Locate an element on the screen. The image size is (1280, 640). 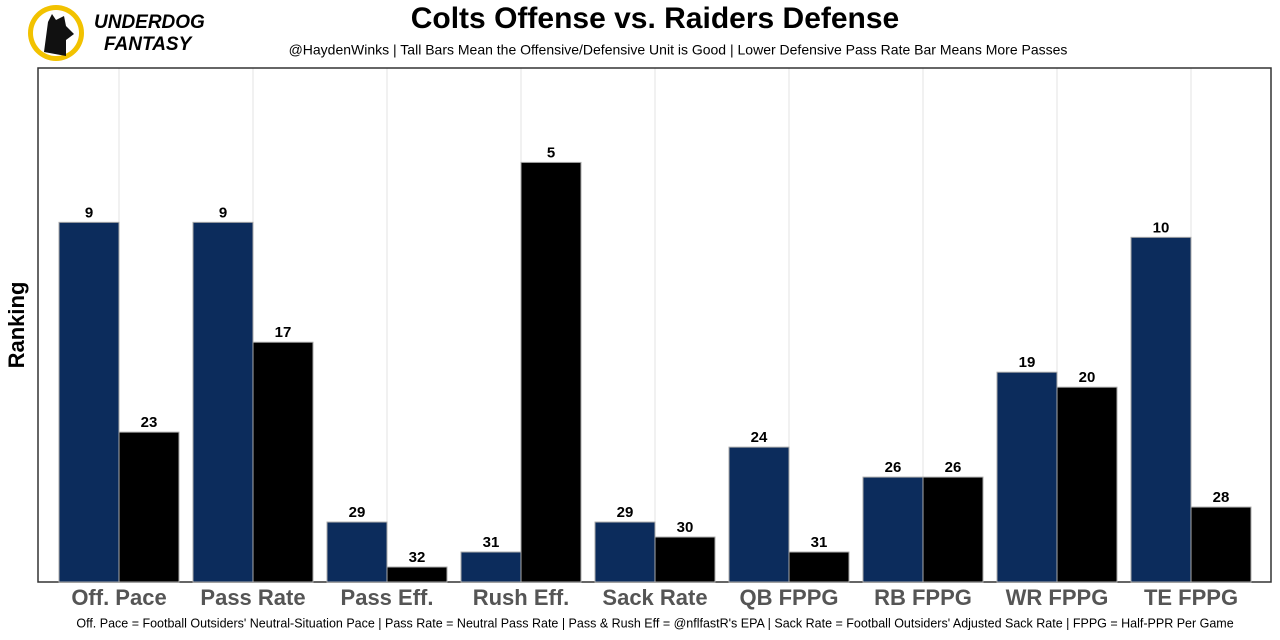
x-tick-label: Pass Eff. is located at coordinates (387, 597).